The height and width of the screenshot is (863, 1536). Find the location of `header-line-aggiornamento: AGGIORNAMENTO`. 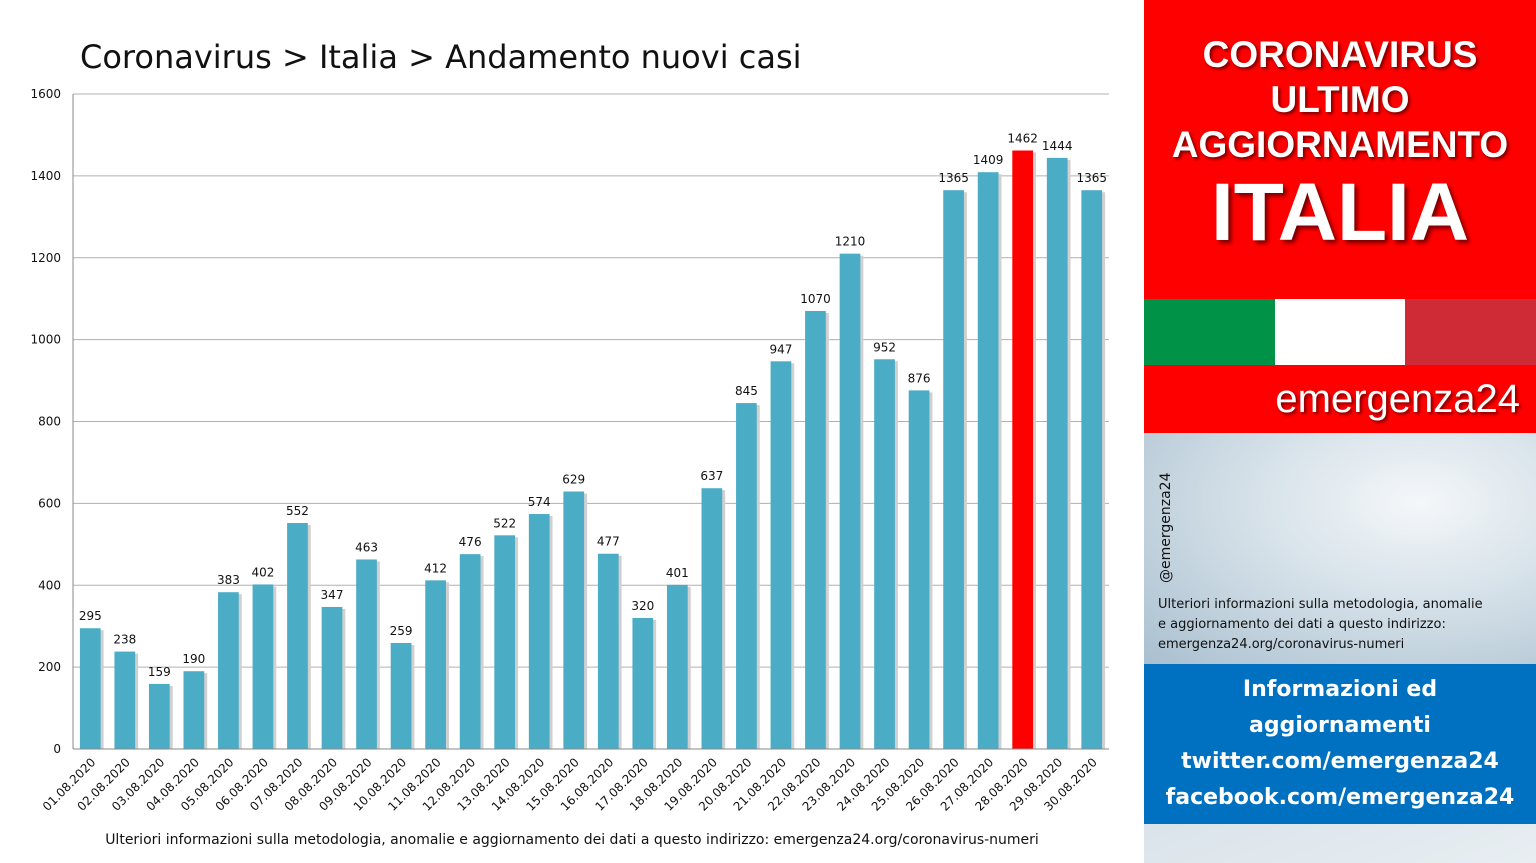

header-line-aggiornamento: AGGIORNAMENTO is located at coordinates (1340, 144).